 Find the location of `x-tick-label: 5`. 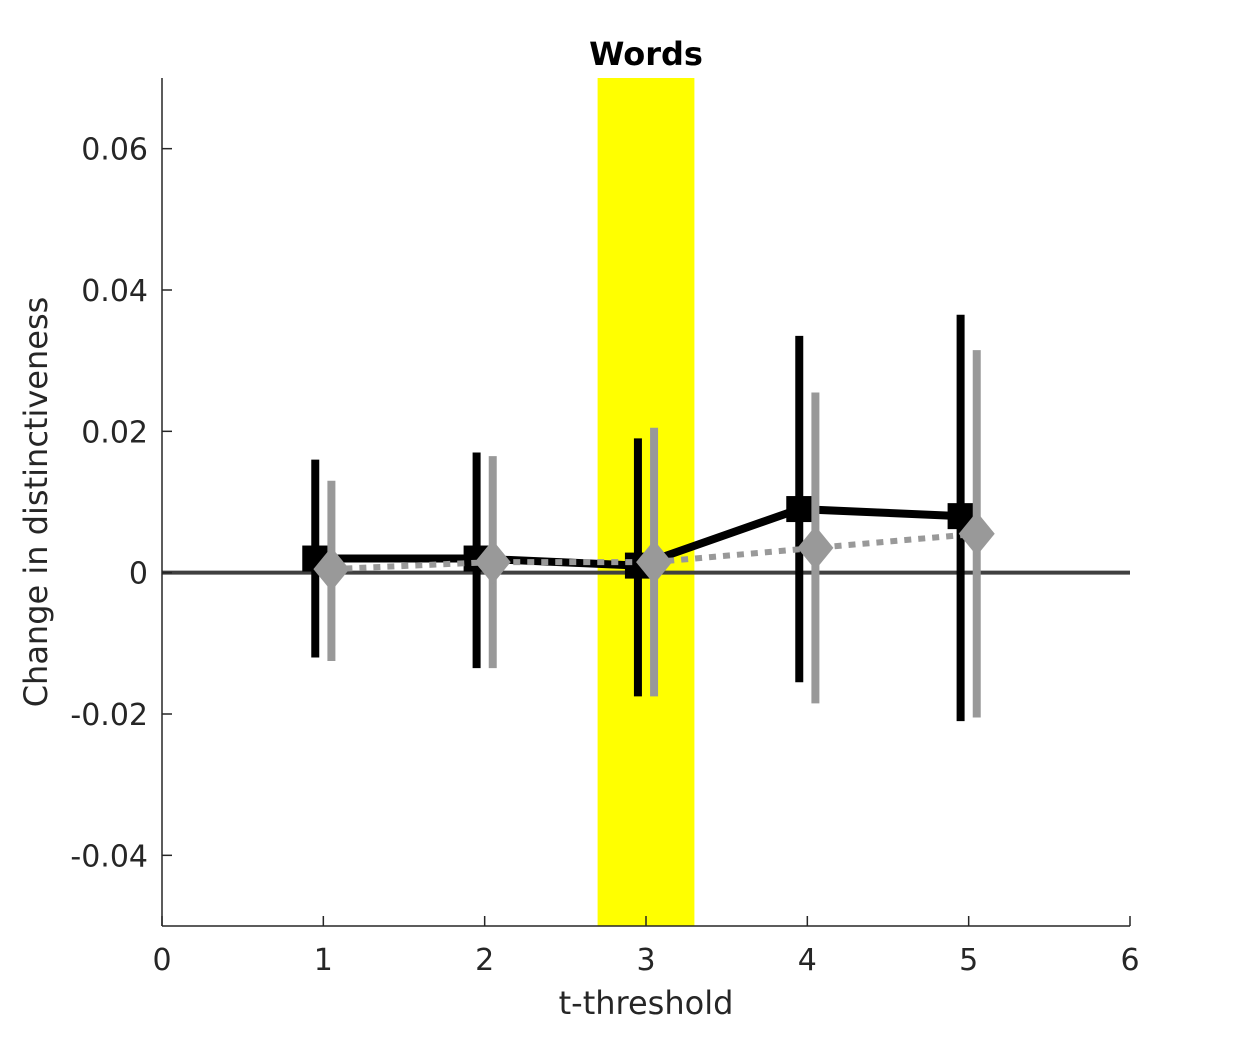

x-tick-label: 5 is located at coordinates (968, 960).